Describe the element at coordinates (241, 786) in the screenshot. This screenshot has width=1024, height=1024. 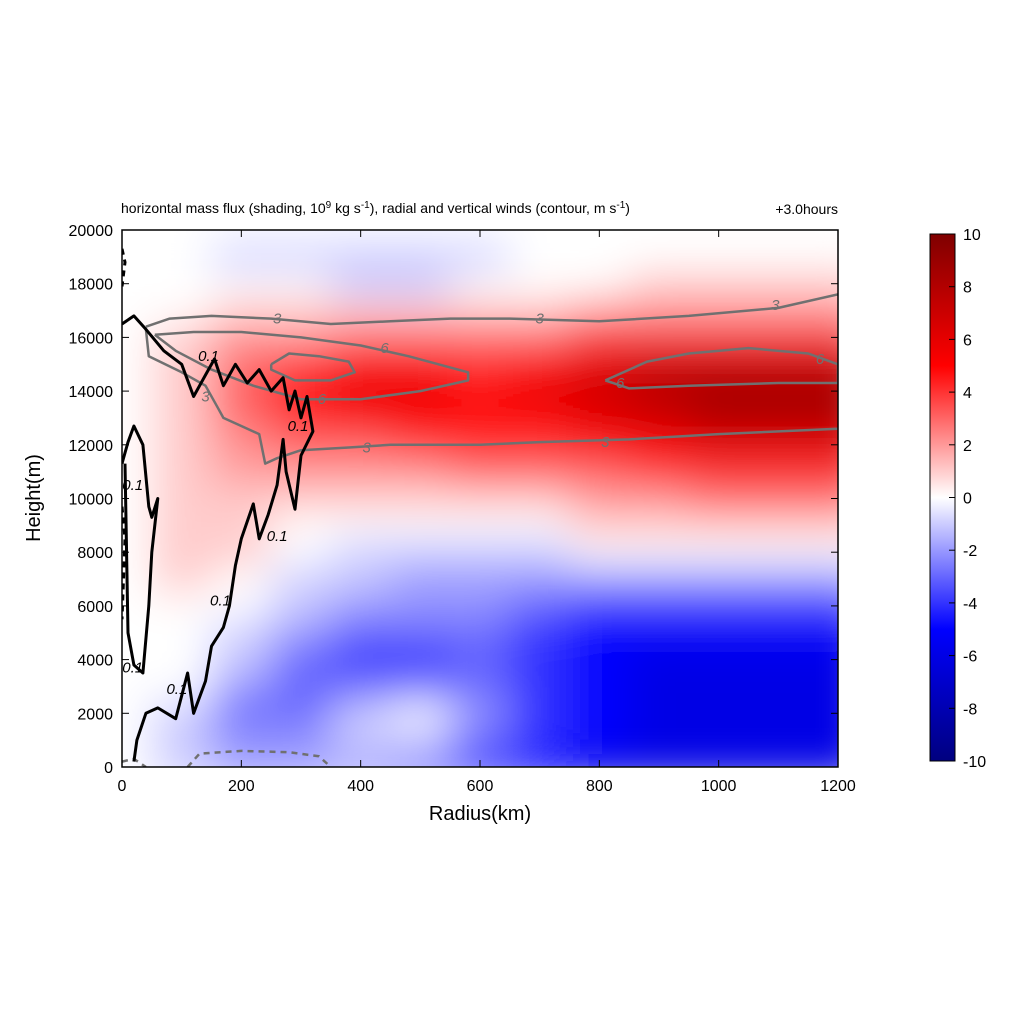
I see `x-tick-label: 200` at that location.